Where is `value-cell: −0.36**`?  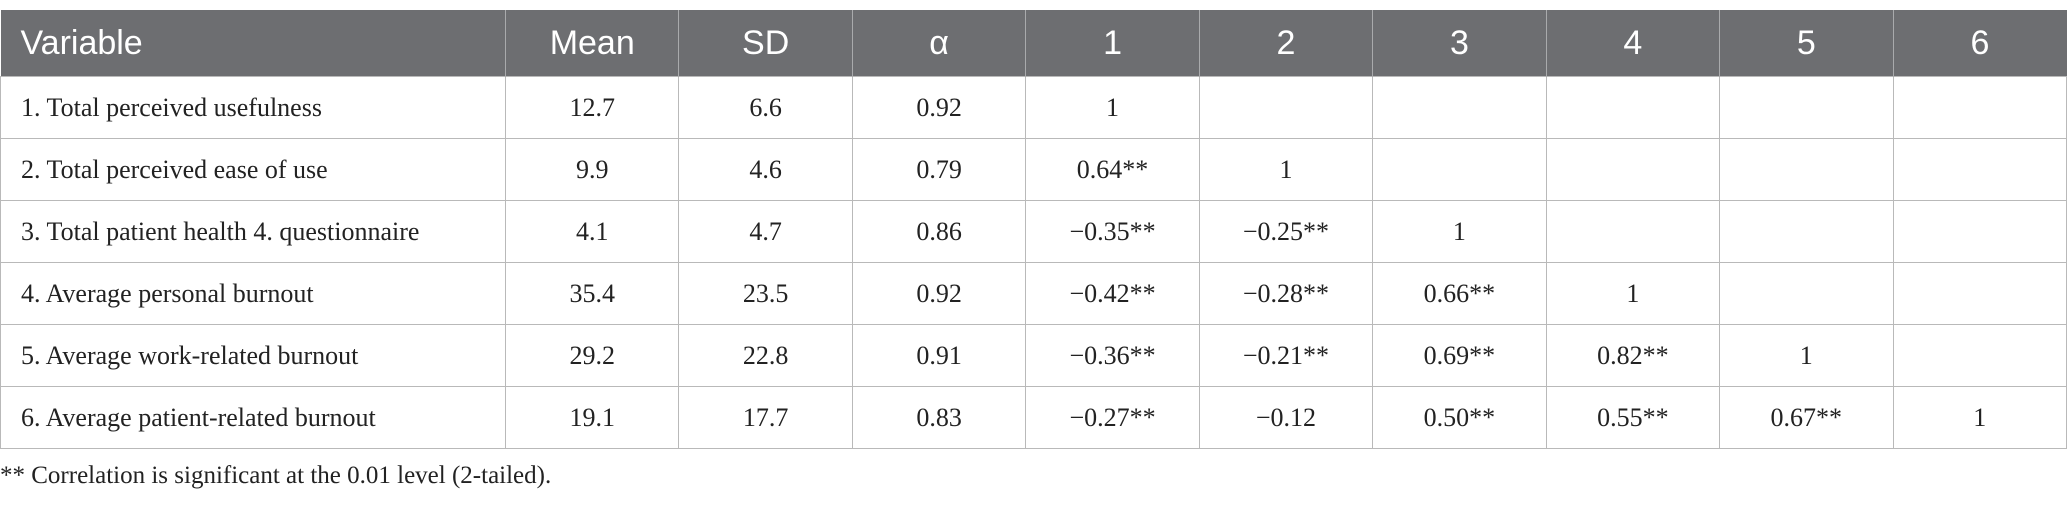
value-cell: −0.36** is located at coordinates (1112, 355).